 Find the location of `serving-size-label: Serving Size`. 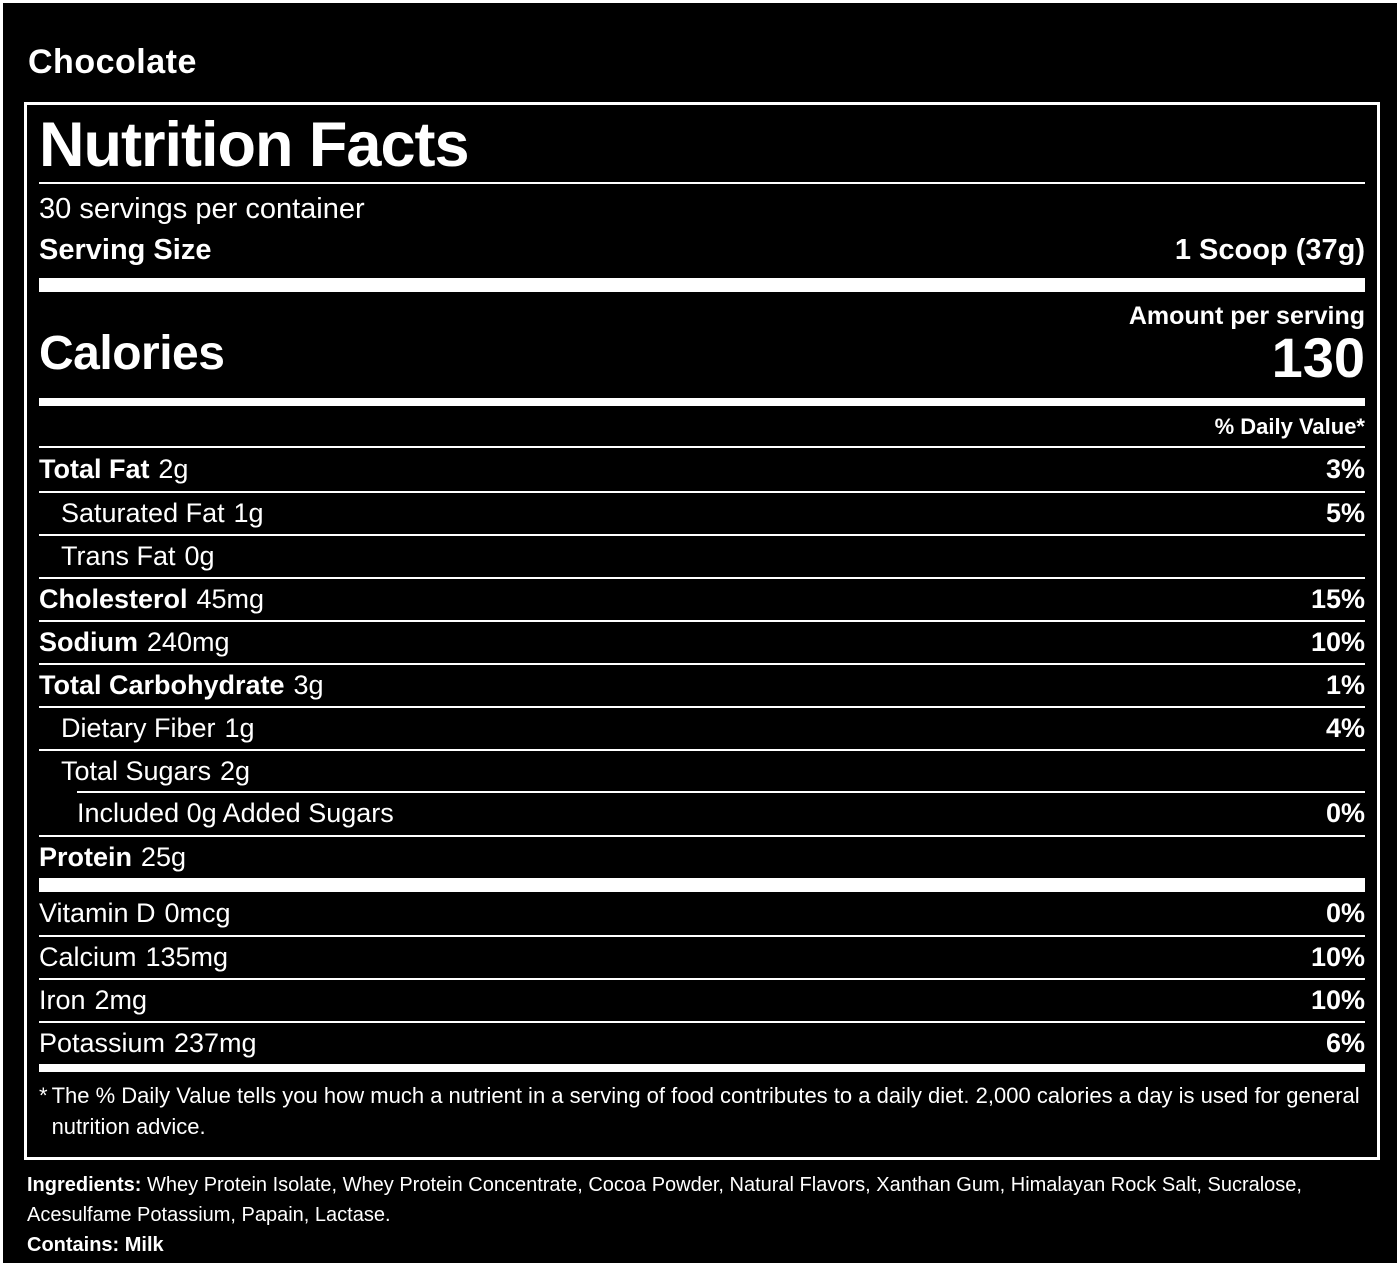

serving-size-label: Serving Size is located at coordinates (125, 250).